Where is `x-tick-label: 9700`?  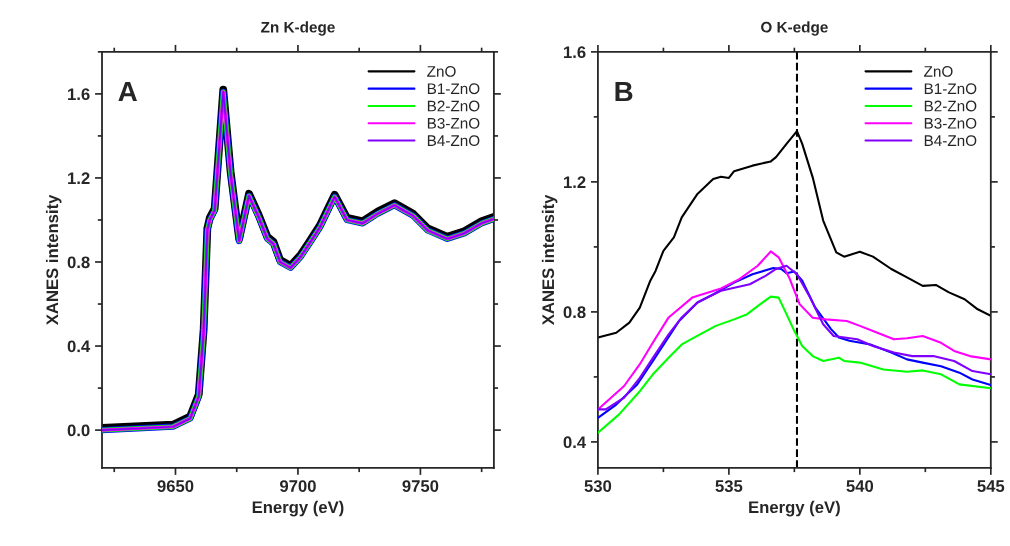
x-tick-label: 9700 is located at coordinates (297, 486).